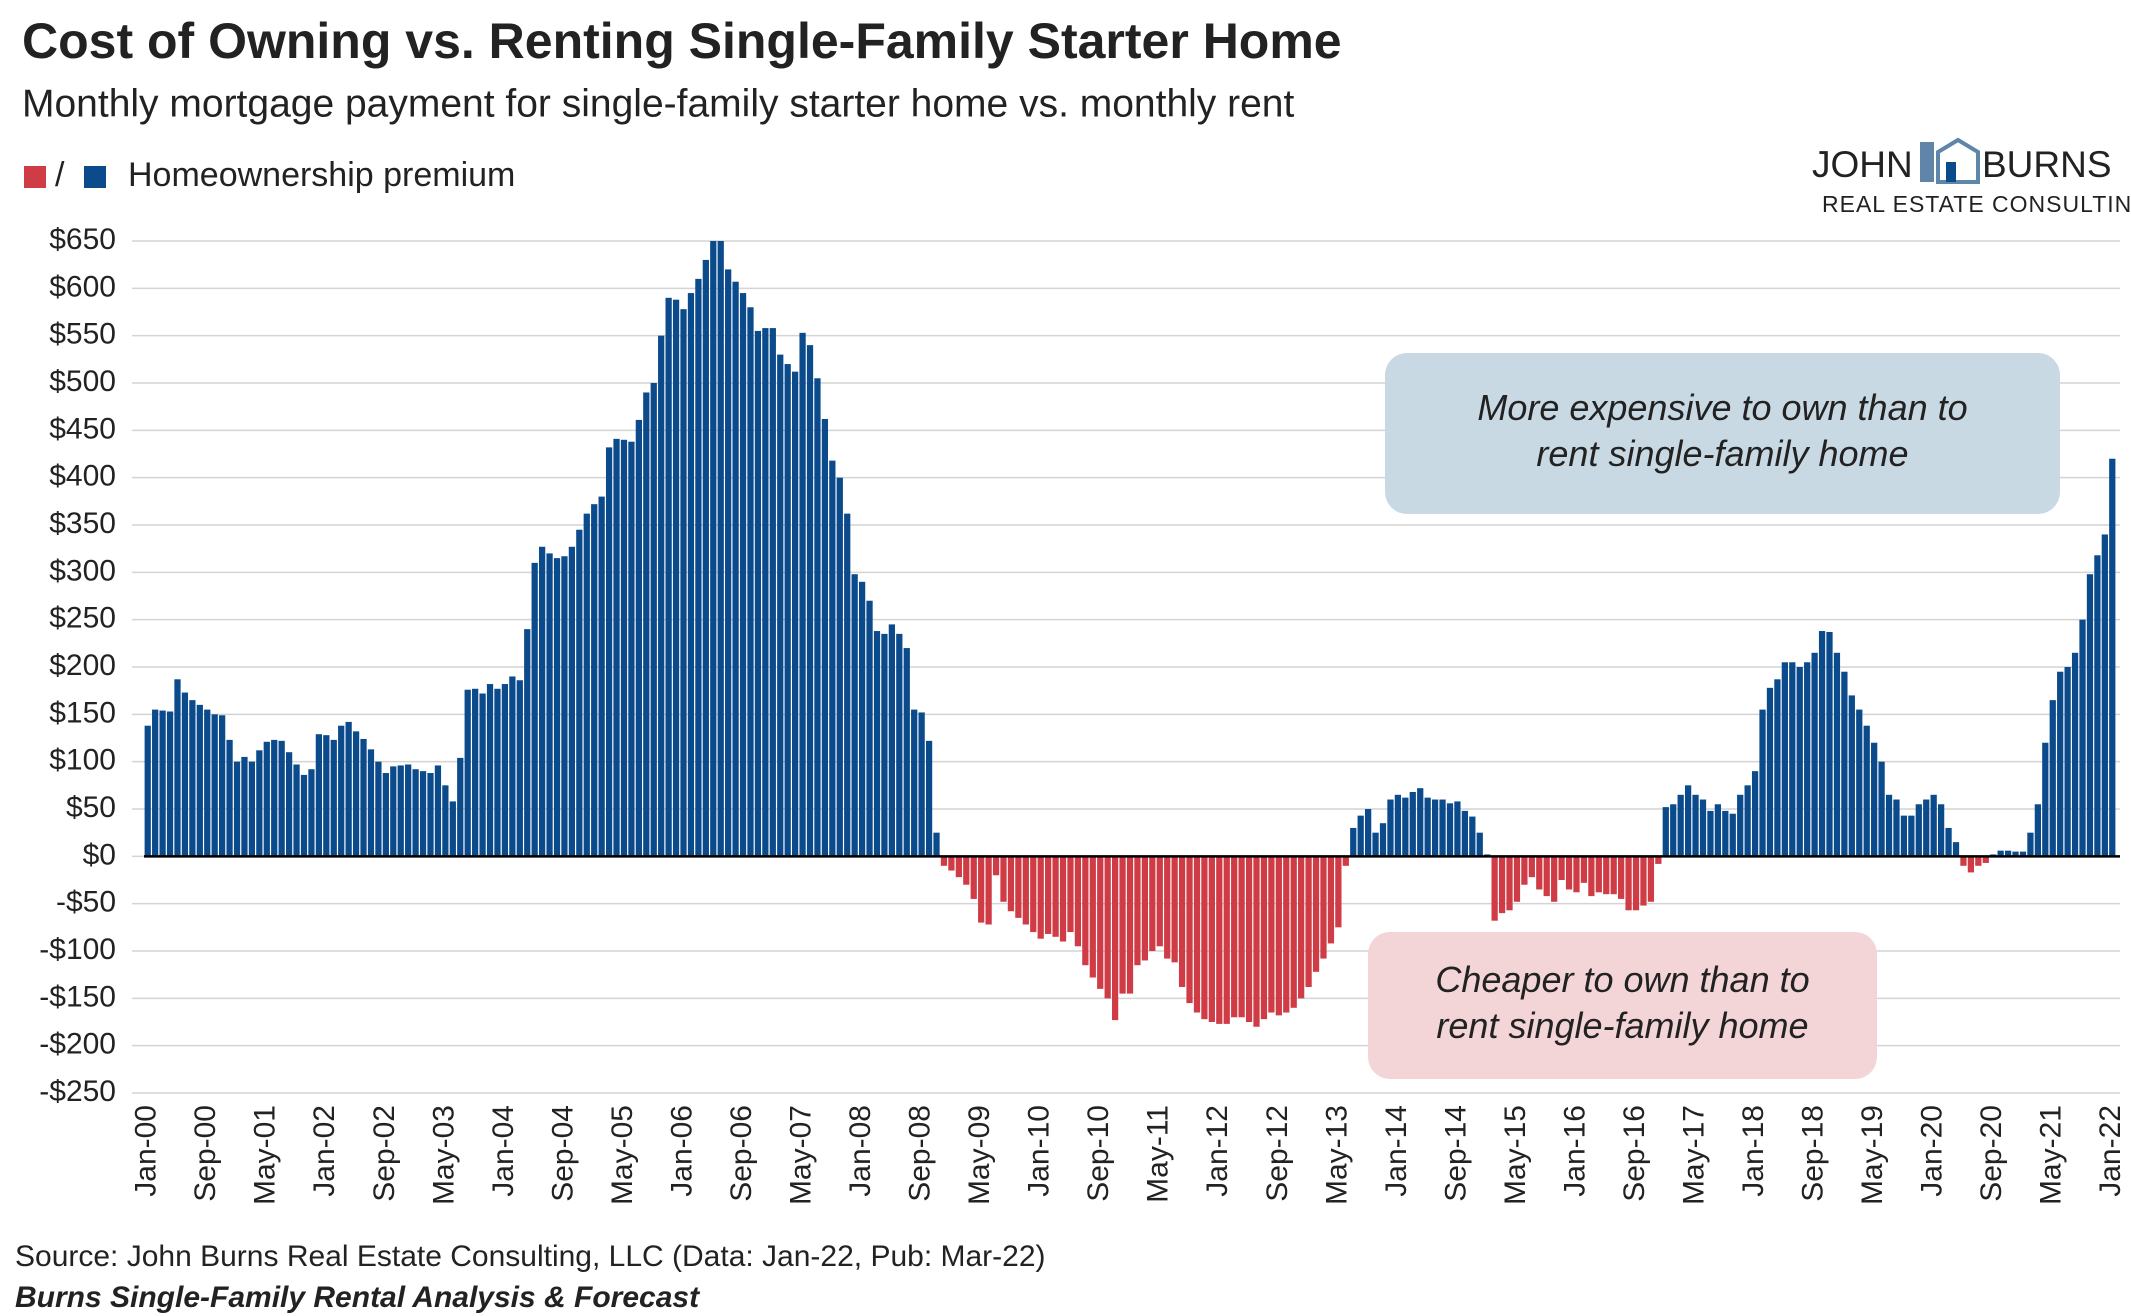 This screenshot has height=1316, width=2131. I want to click on y-tick-label: $400, so click(82, 476).